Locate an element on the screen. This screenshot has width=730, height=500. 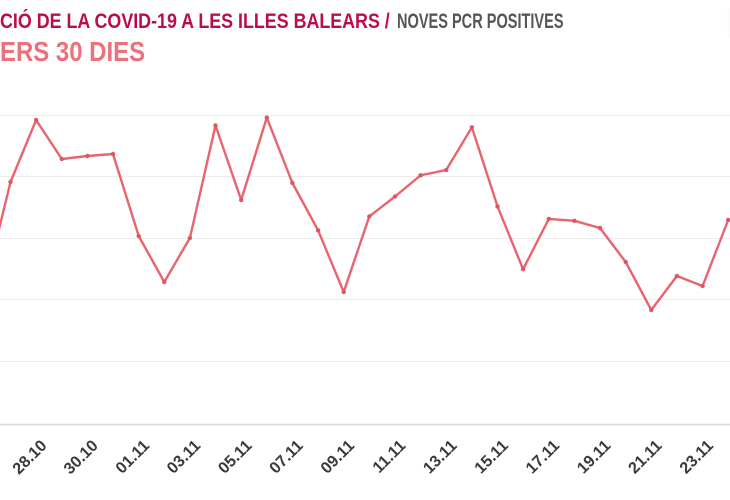
svg-text: 28.10 is located at coordinates (29, 457).